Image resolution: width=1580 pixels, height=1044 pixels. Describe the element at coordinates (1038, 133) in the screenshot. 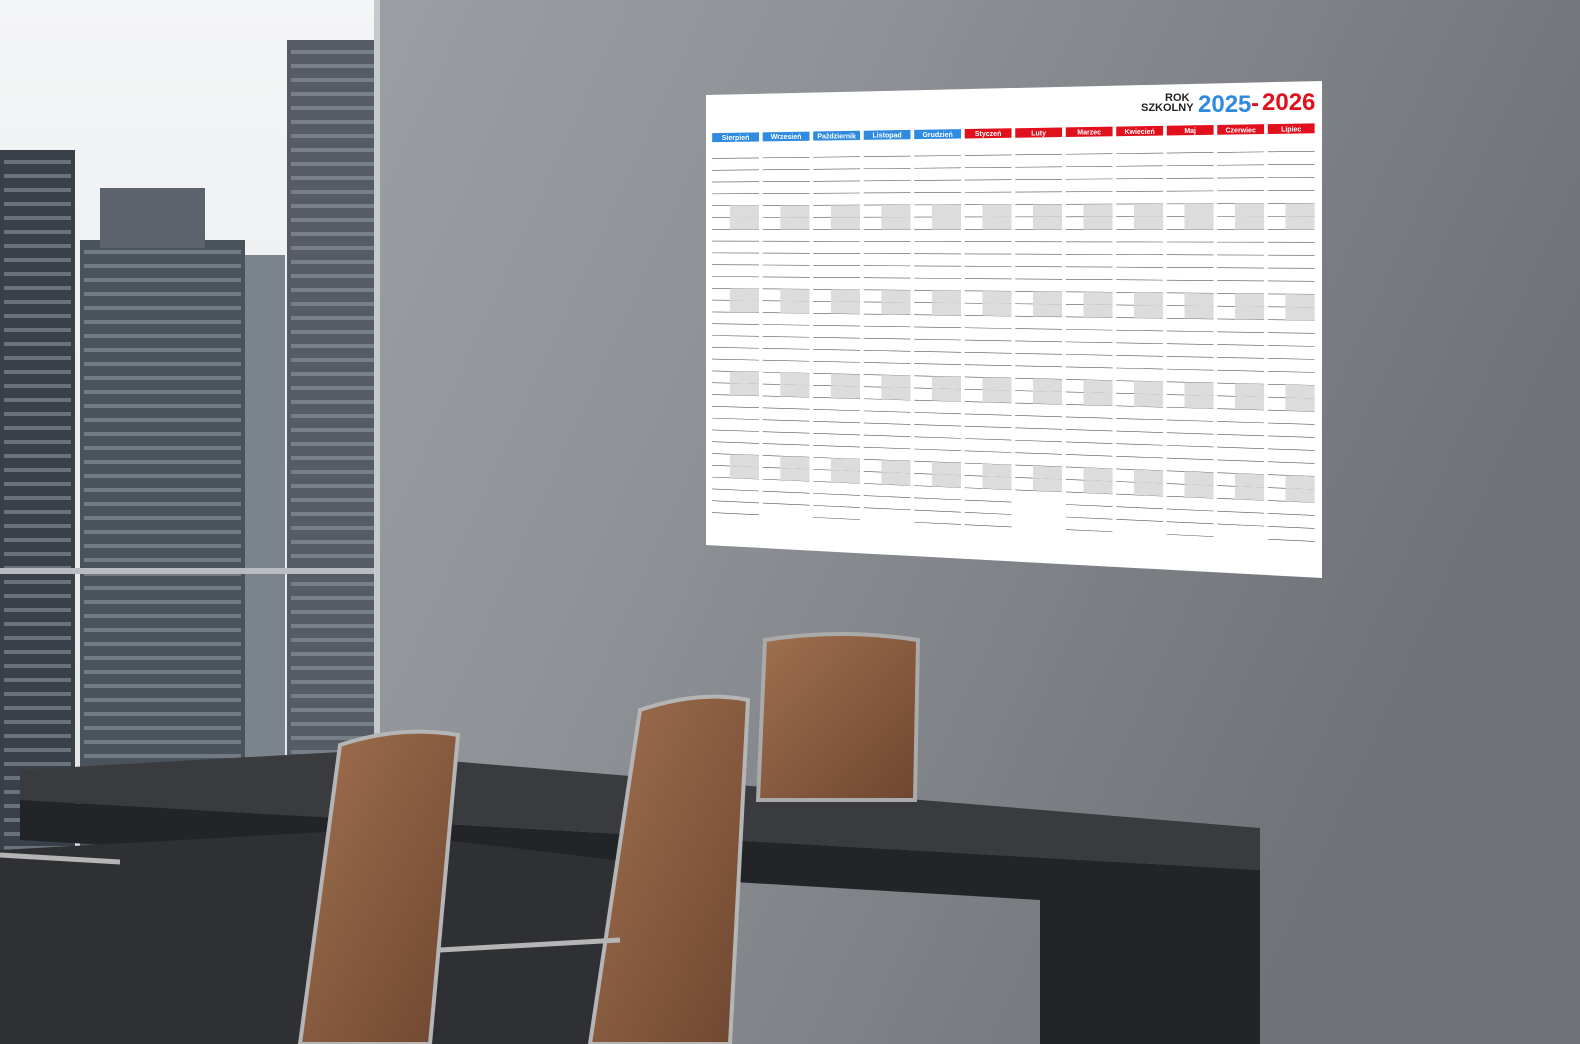

I see `month-label: Luty` at that location.